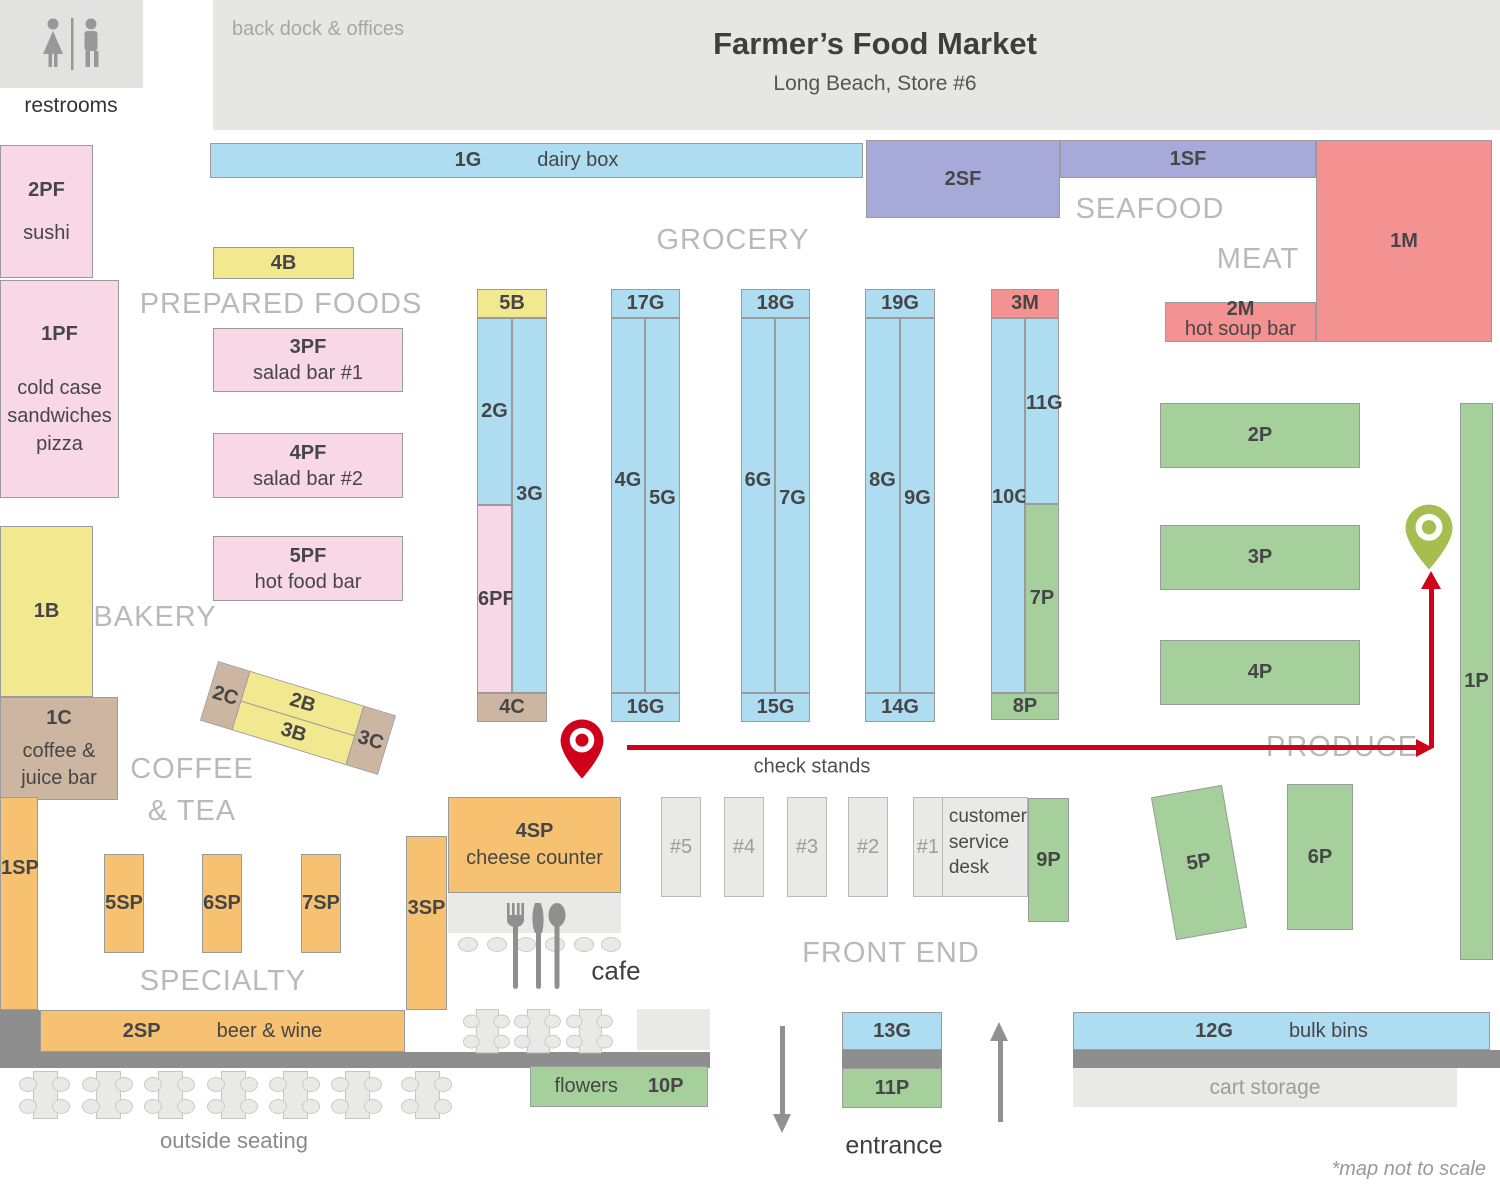 This screenshot has height=1187, width=1500. What do you see at coordinates (892, 1087) in the screenshot?
I see `block-label: 11P` at bounding box center [892, 1087].